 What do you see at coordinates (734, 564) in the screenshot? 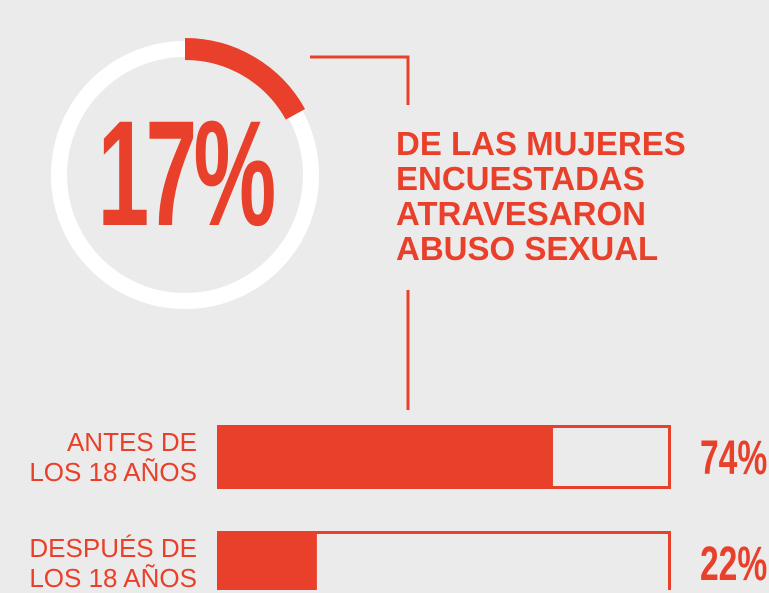
I see `value-label: 22%` at bounding box center [734, 564].